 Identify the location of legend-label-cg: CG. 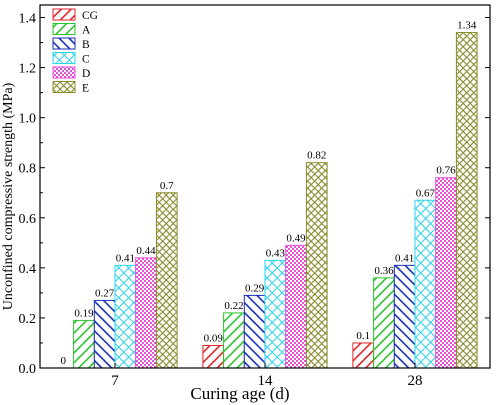
(90, 16).